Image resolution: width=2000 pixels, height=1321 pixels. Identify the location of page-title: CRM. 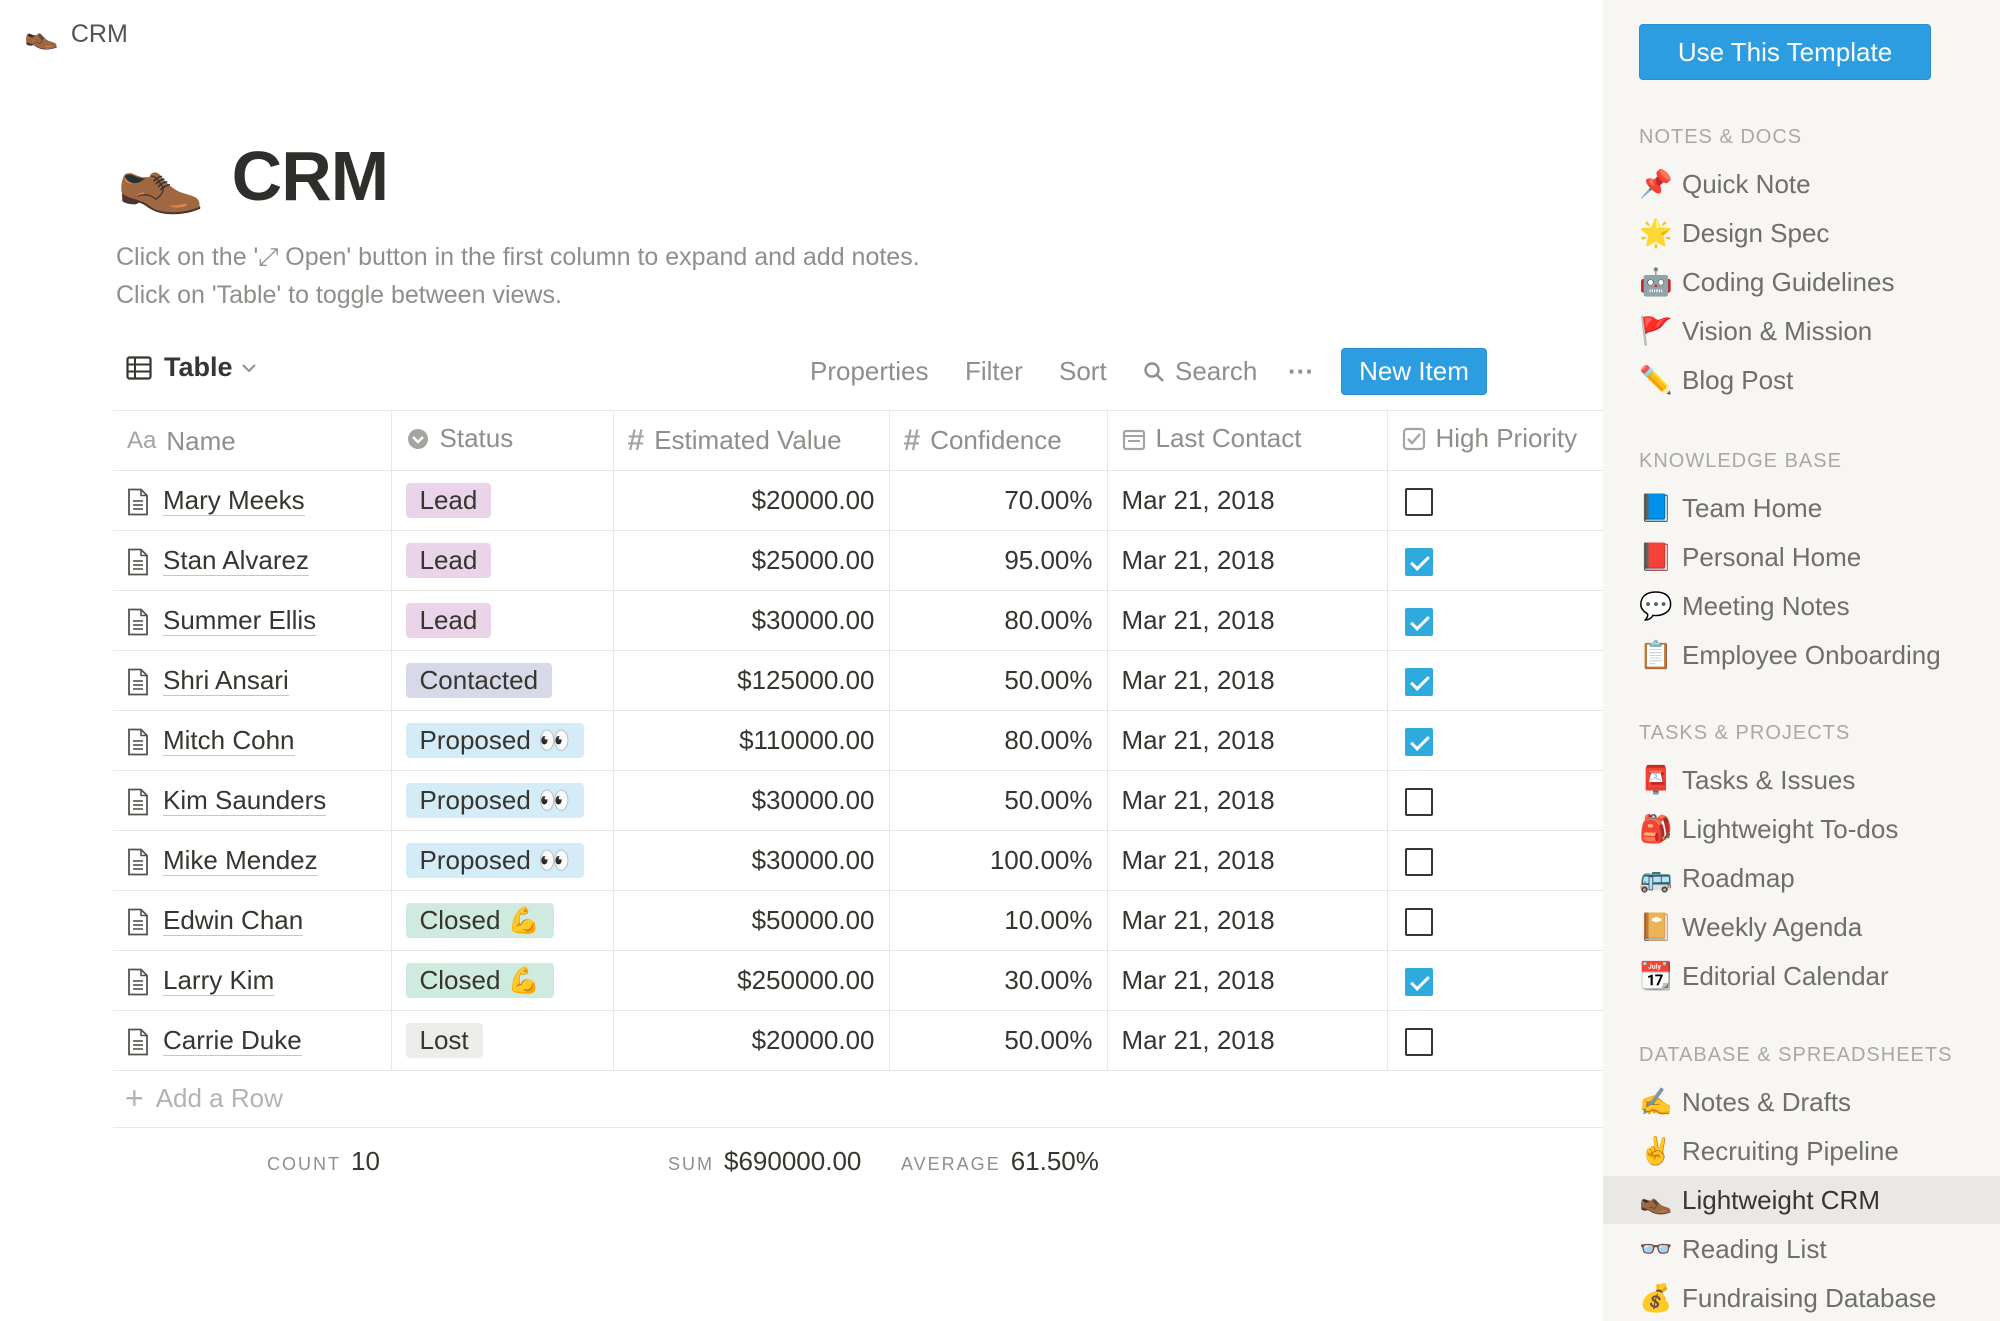
(310, 176).